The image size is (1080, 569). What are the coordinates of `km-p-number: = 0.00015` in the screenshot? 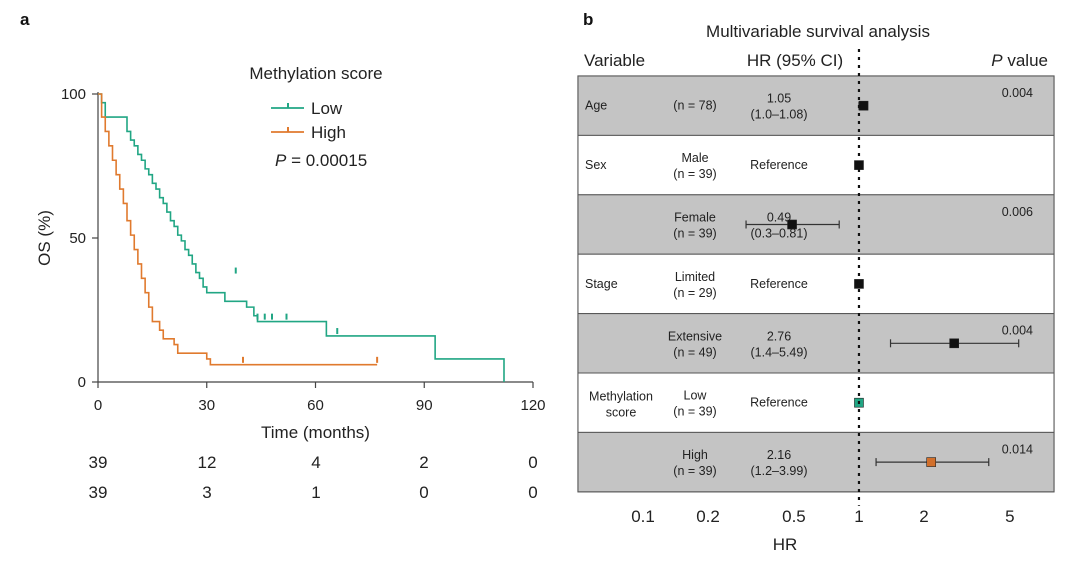 It's located at (326, 160).